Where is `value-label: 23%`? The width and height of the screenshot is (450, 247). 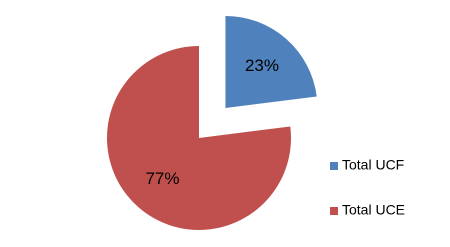
value-label: 23% is located at coordinates (262, 65).